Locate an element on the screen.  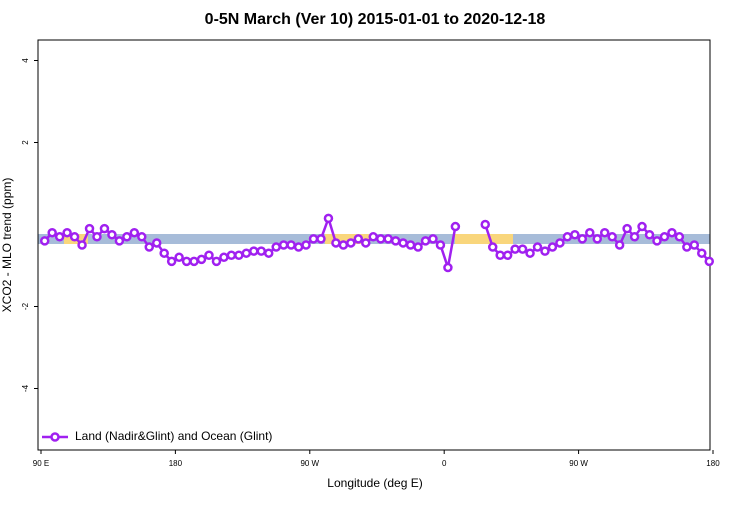
y-tick-label: 4 is located at coordinates (25, 60).